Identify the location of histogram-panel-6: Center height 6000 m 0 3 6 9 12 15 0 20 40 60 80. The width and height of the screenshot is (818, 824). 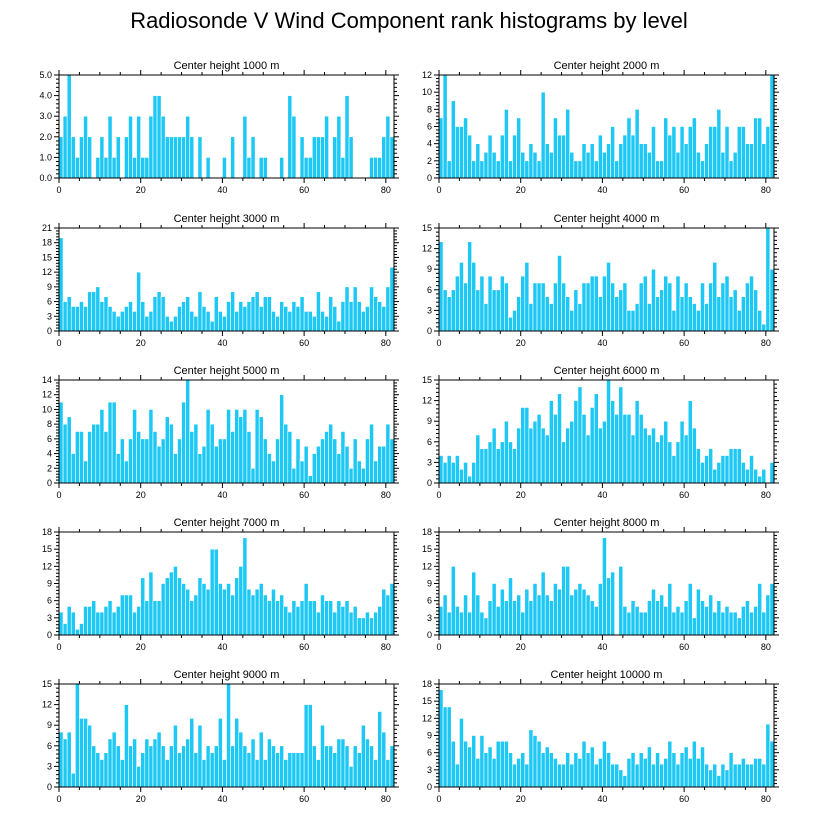
(600, 432).